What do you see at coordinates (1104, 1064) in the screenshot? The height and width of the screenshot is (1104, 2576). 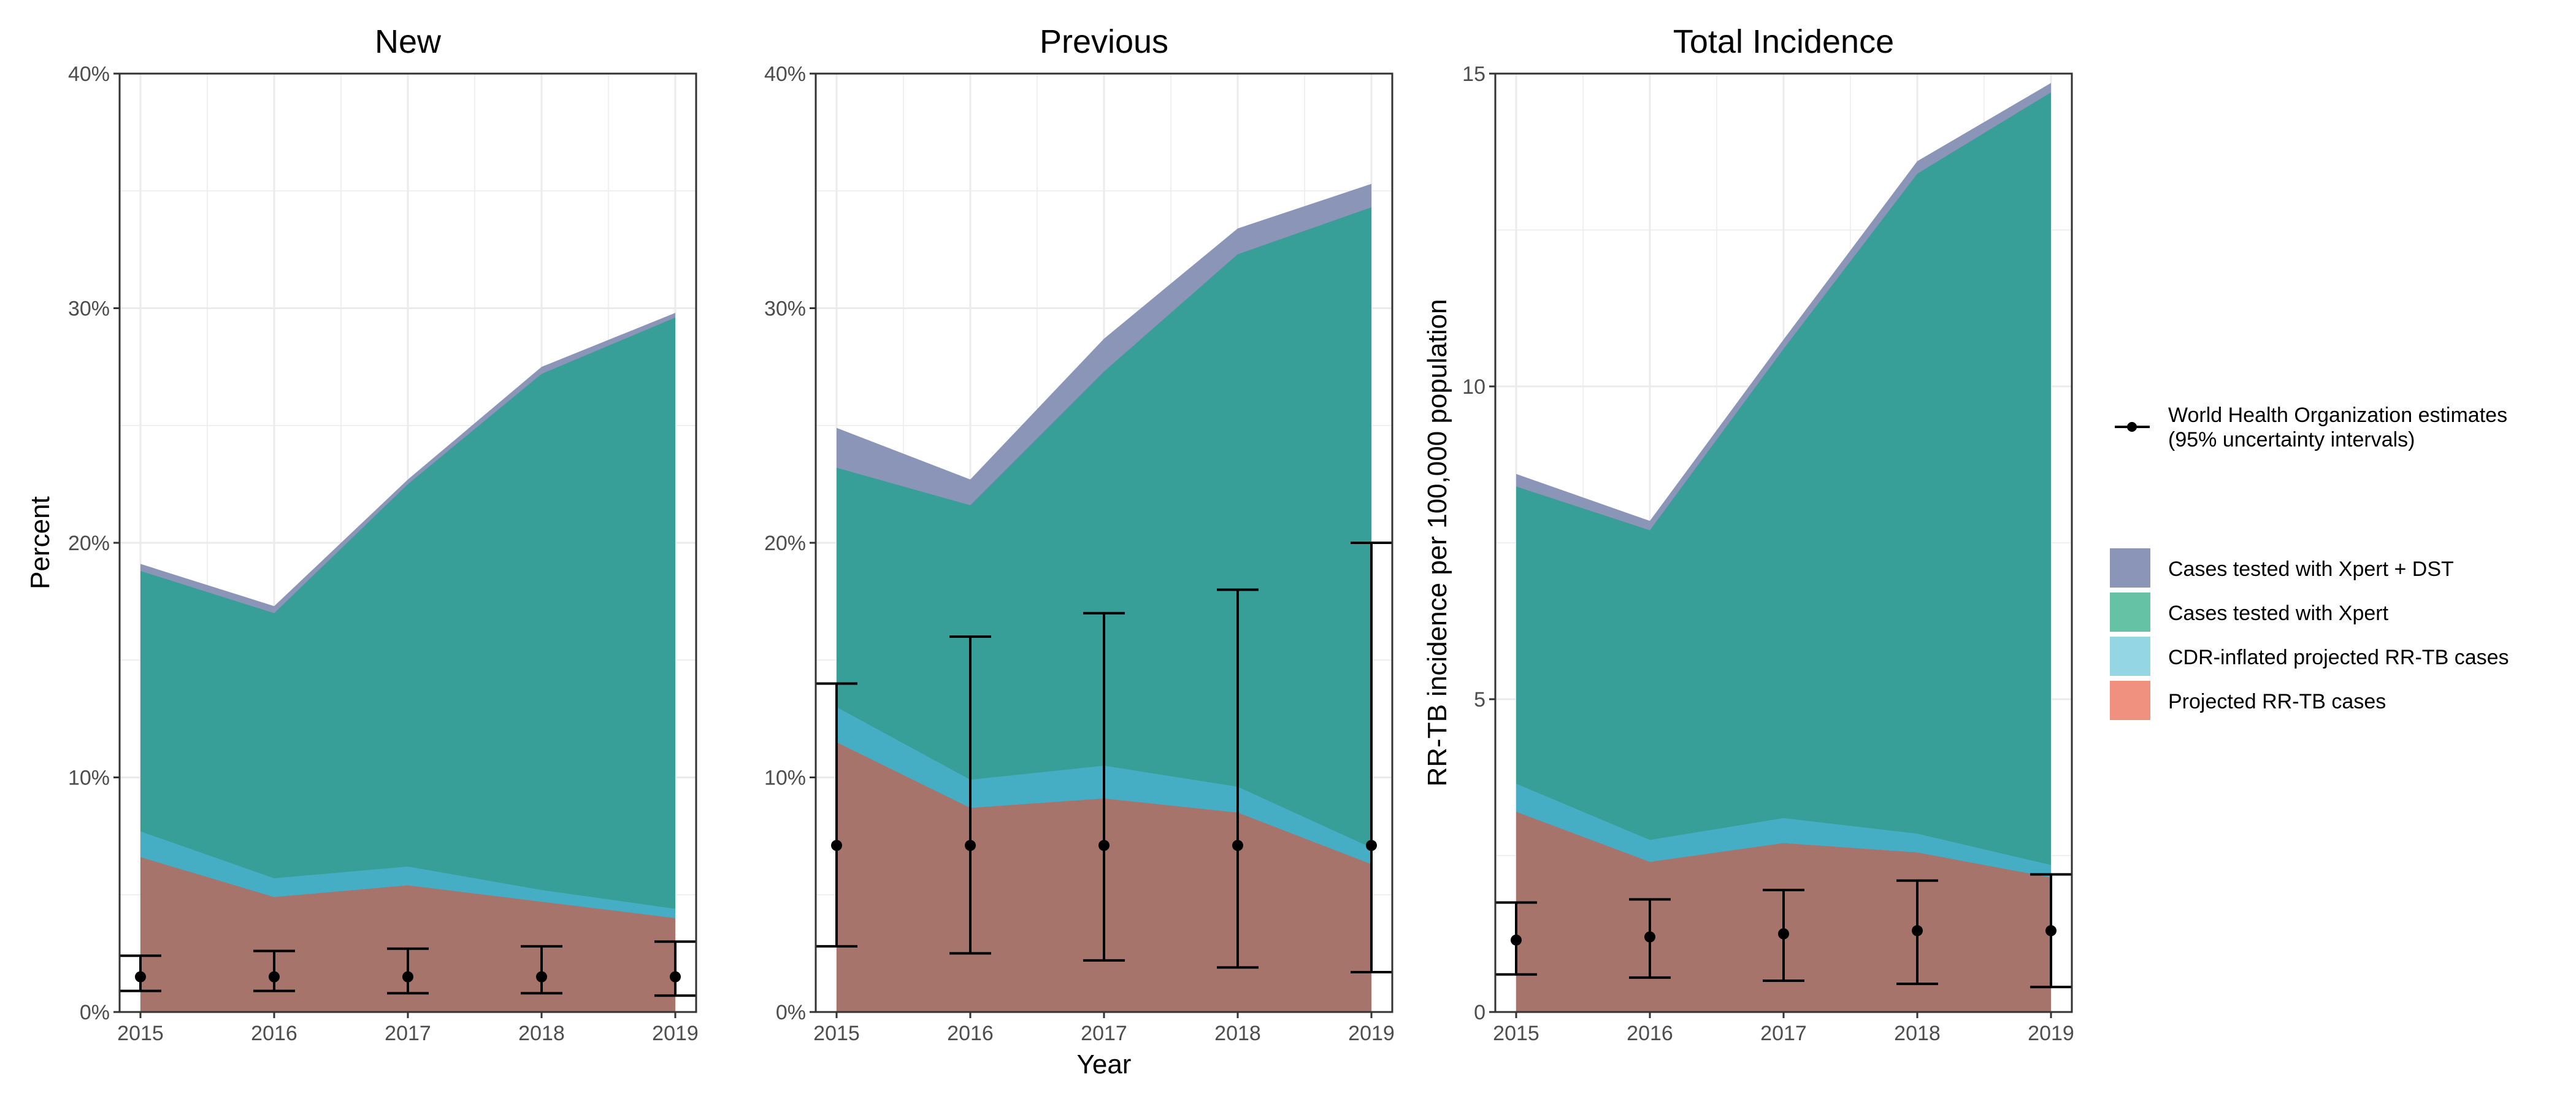 I see `x-axis-title: Year` at bounding box center [1104, 1064].